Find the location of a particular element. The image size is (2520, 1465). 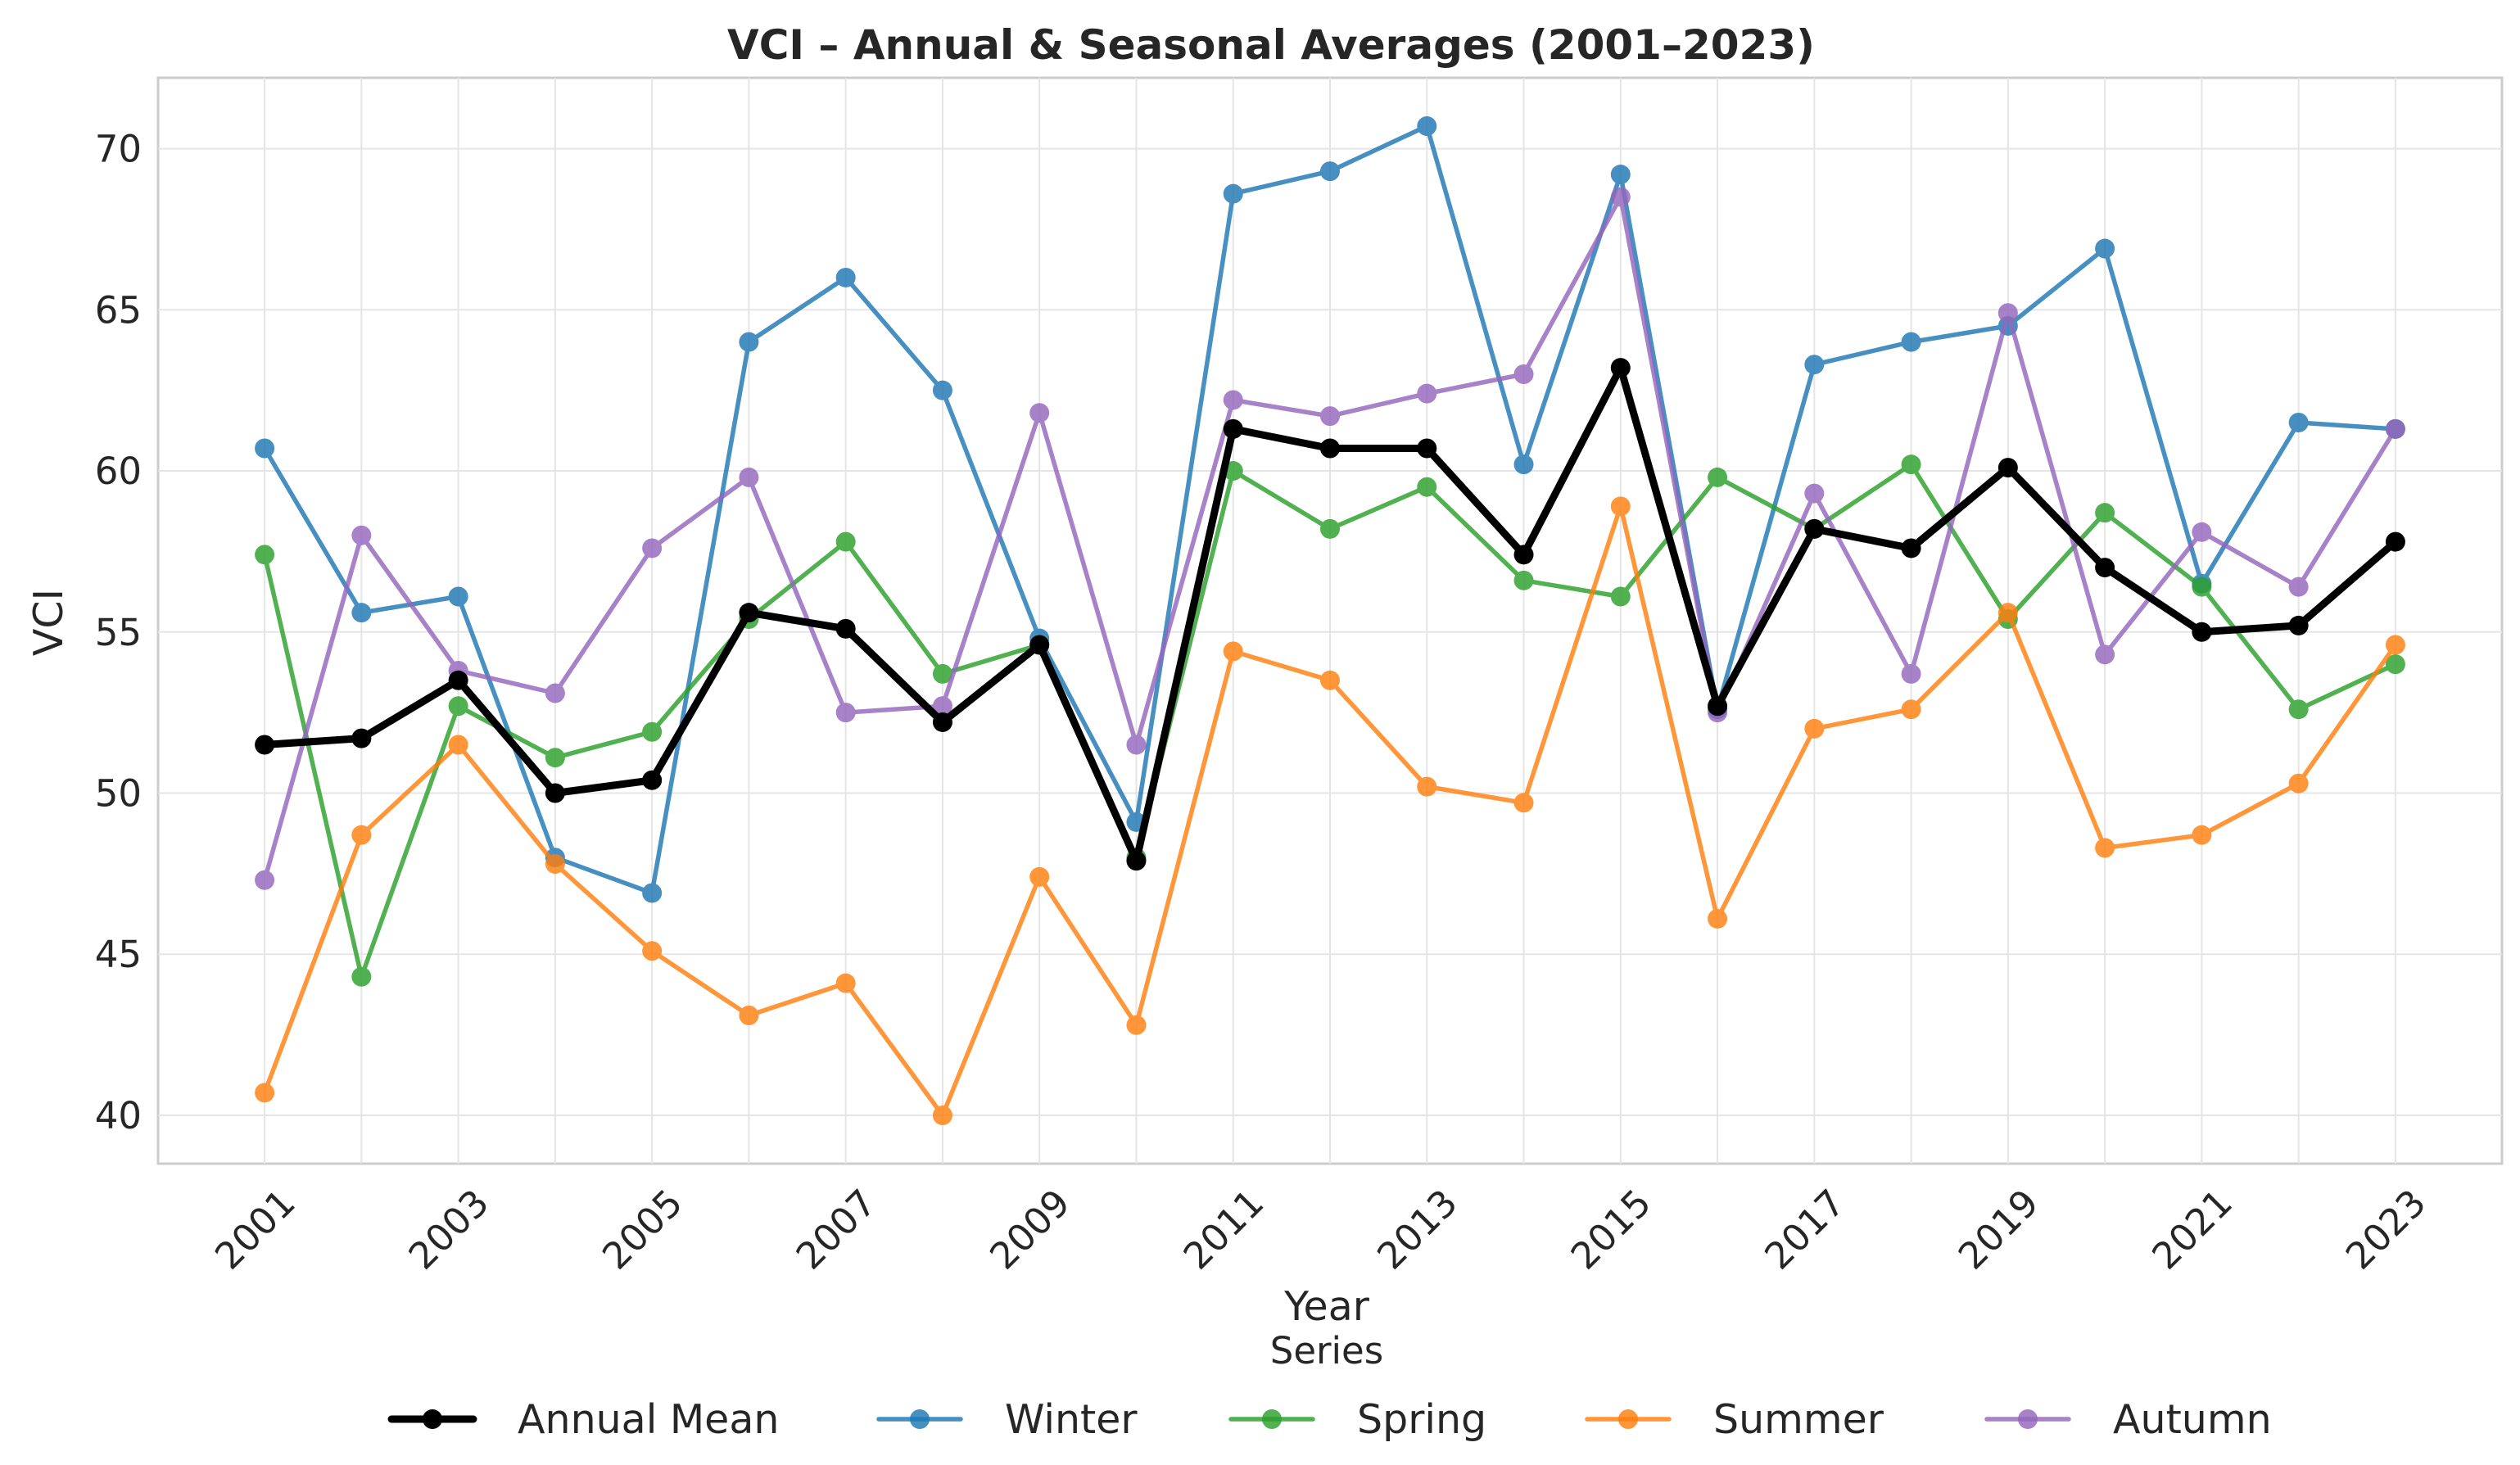

data-point-autumn: Autumn 2018: 53.7 is located at coordinates (1911, 673).